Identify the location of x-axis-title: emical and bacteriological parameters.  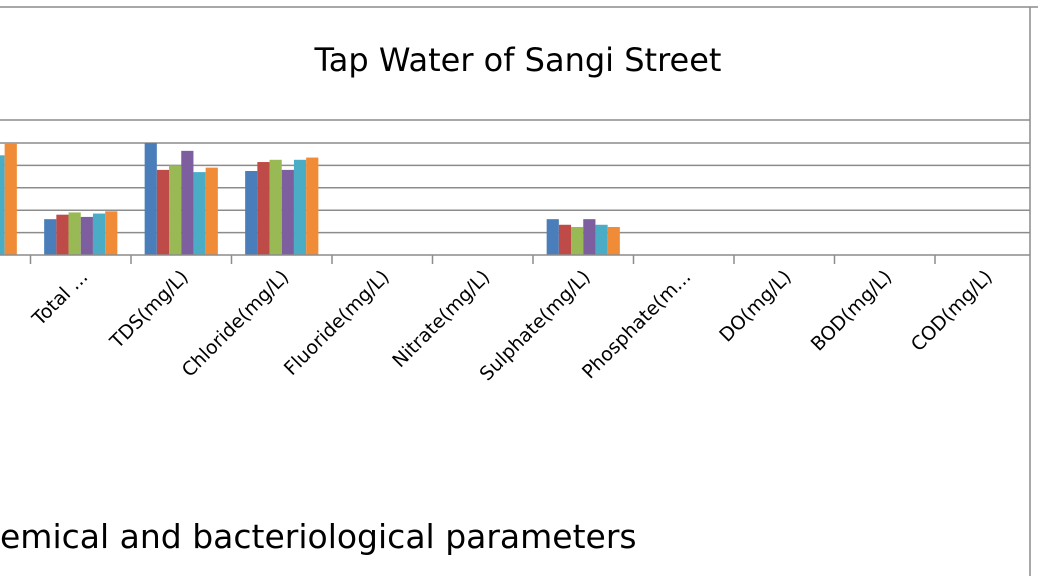
(318, 536).